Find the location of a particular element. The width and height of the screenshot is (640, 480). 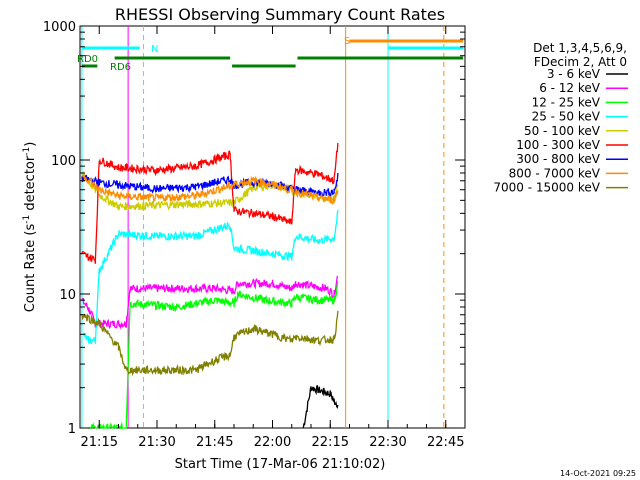

status-bars: N S RD0 RD6 is located at coordinates (270, 54).